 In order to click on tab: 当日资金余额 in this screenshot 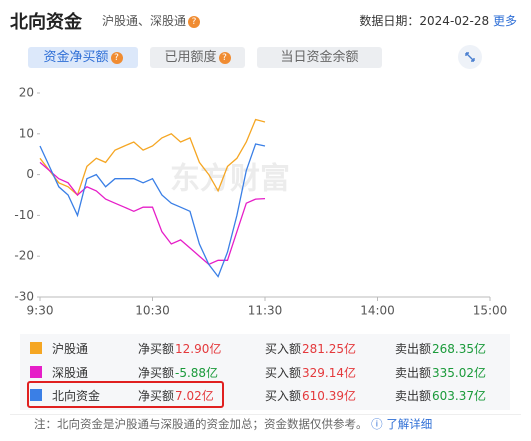, I will do `click(319, 57)`.